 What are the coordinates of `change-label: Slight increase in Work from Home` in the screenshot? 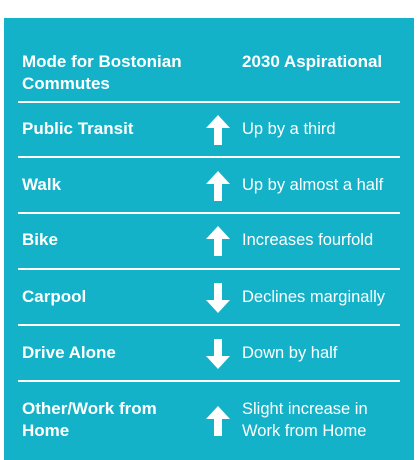 It's located at (317, 420).